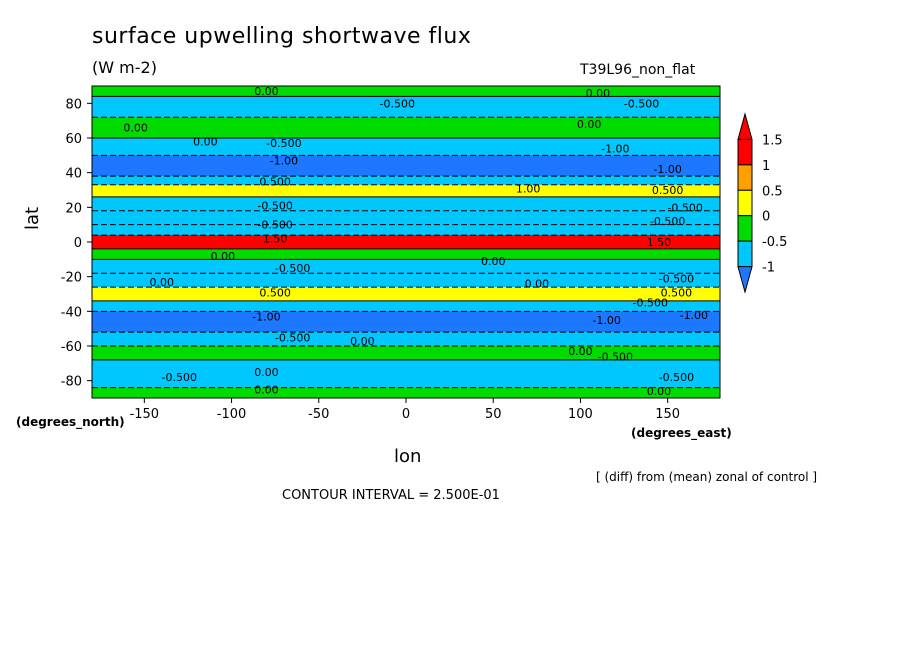 The height and width of the screenshot is (654, 904). Describe the element at coordinates (73, 104) in the screenshot. I see `y-tick-label: 80` at that location.